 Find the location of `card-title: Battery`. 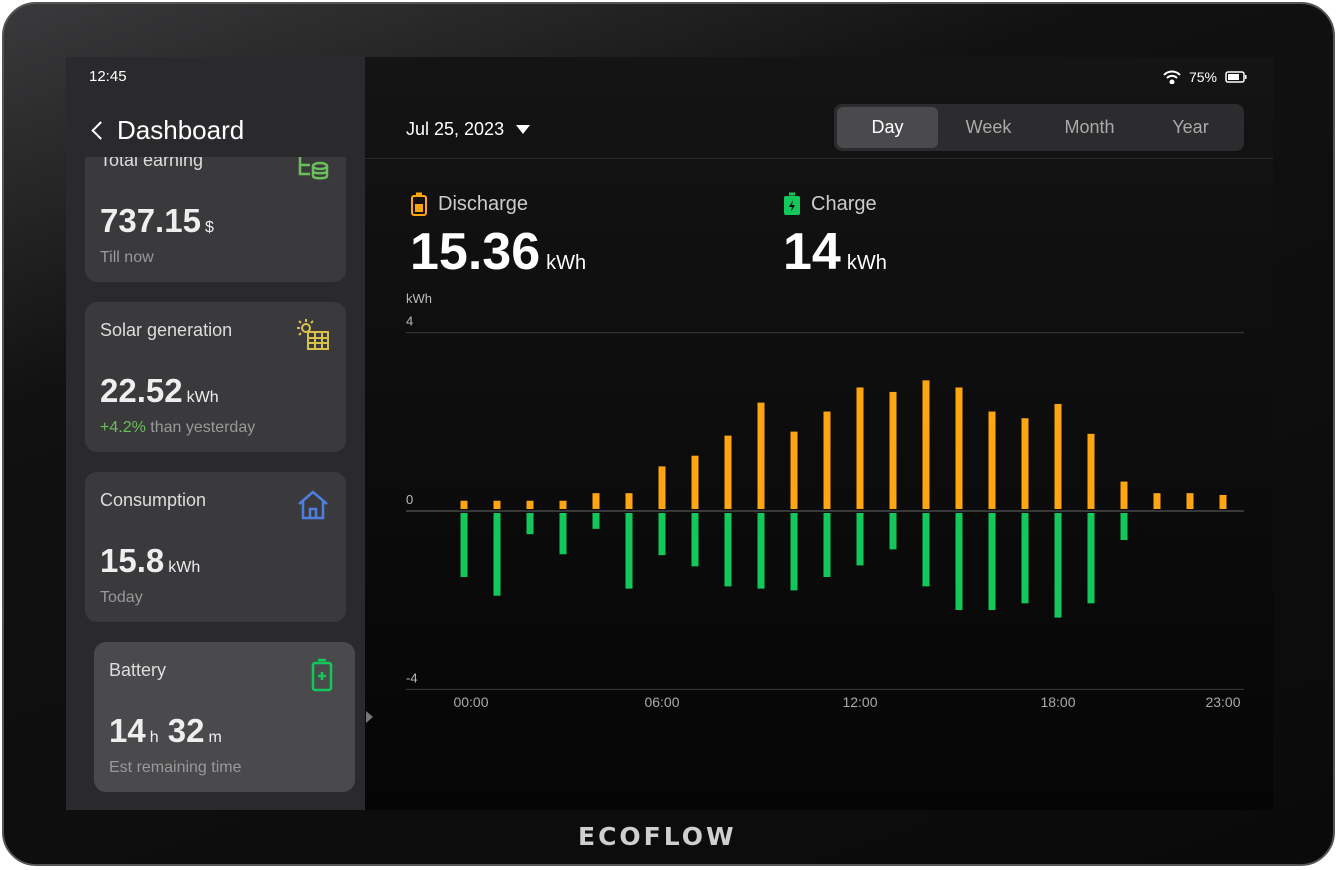

card-title: Battery is located at coordinates (138, 670).